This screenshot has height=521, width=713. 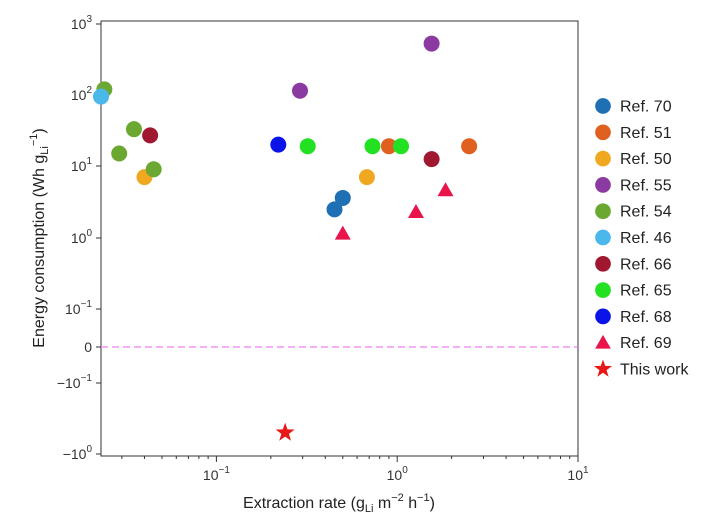 What do you see at coordinates (646, 107) in the screenshot?
I see `legend-label: Ref. 70` at bounding box center [646, 107].